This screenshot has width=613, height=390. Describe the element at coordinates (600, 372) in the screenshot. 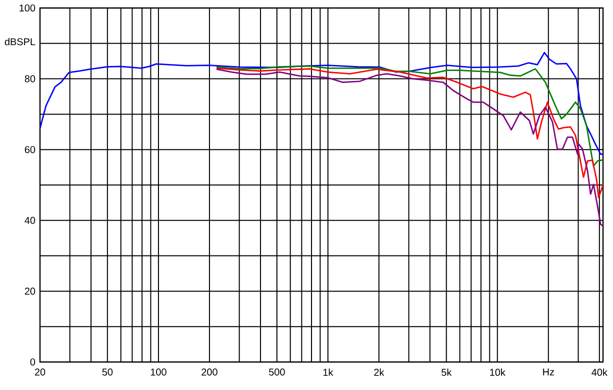

I see `x-tick-label: 40k` at that location.